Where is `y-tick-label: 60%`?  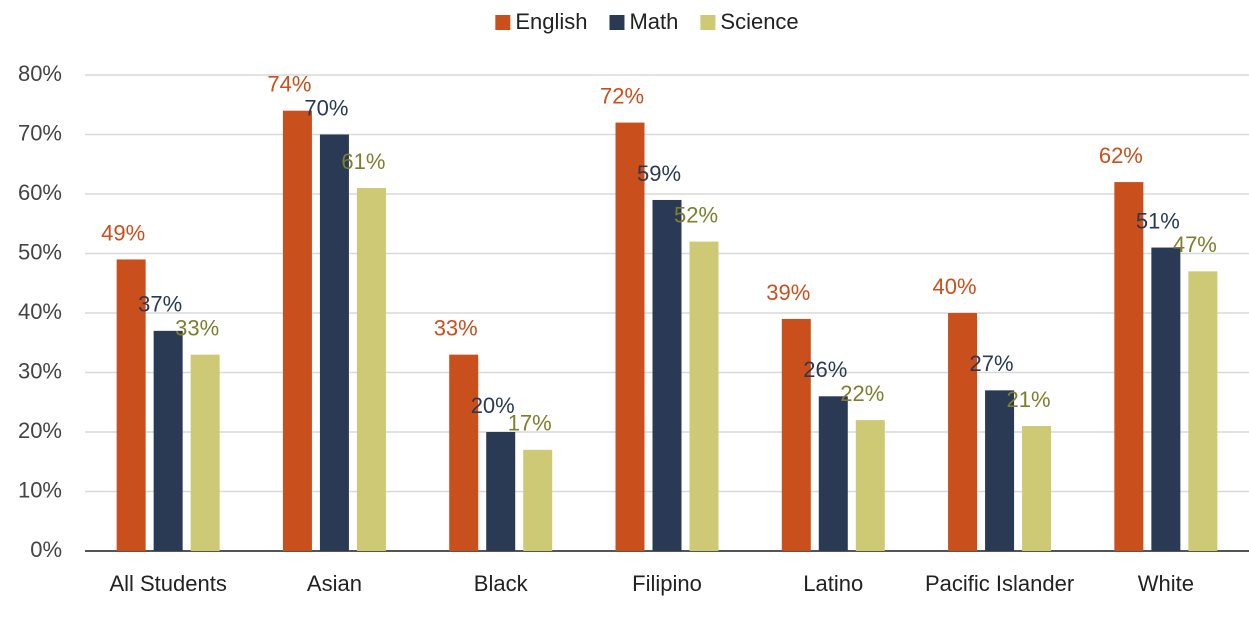 y-tick-label: 60% is located at coordinates (40, 192).